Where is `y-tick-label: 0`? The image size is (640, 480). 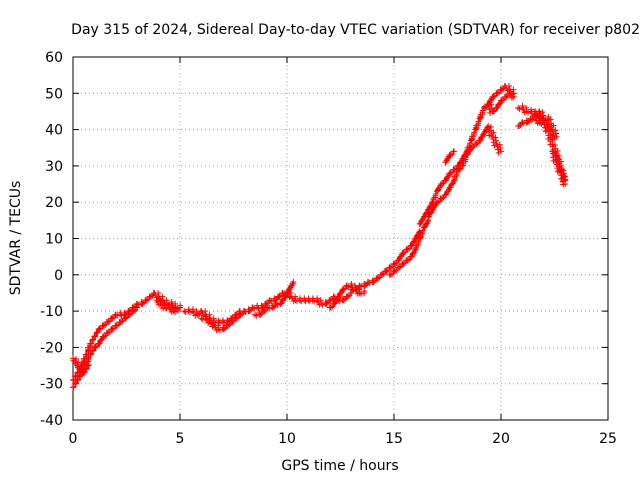 y-tick-label: 0 is located at coordinates (58, 276).